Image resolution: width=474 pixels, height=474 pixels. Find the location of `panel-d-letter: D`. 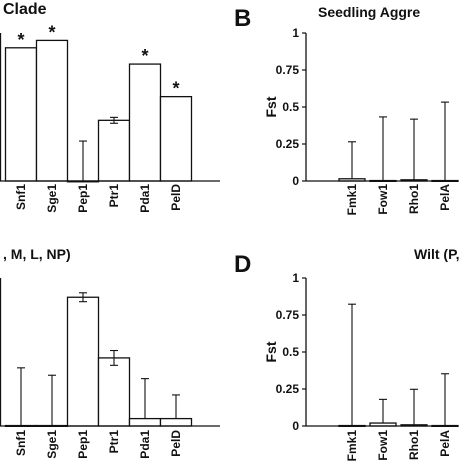

panel-d-letter: D is located at coordinates (242, 264).